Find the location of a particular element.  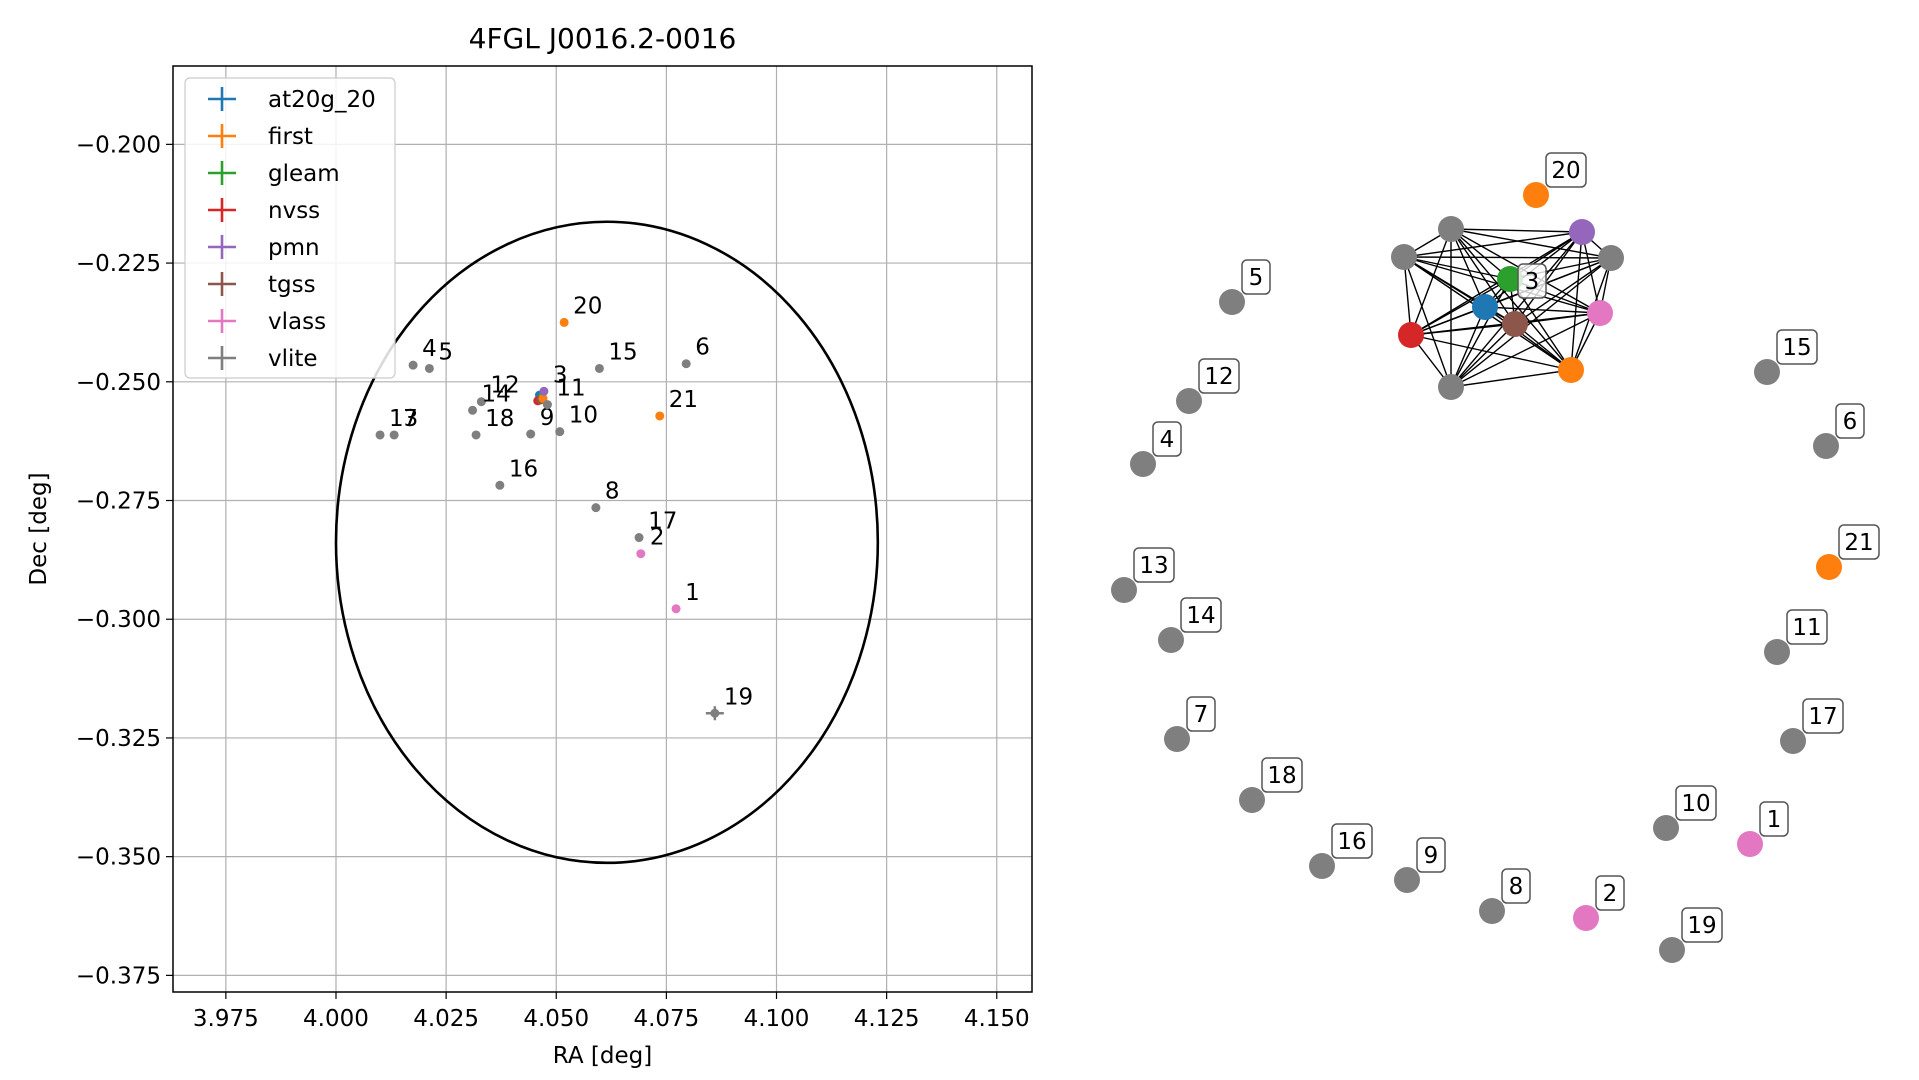

node-label-12: 12 is located at coordinates (1219, 376).